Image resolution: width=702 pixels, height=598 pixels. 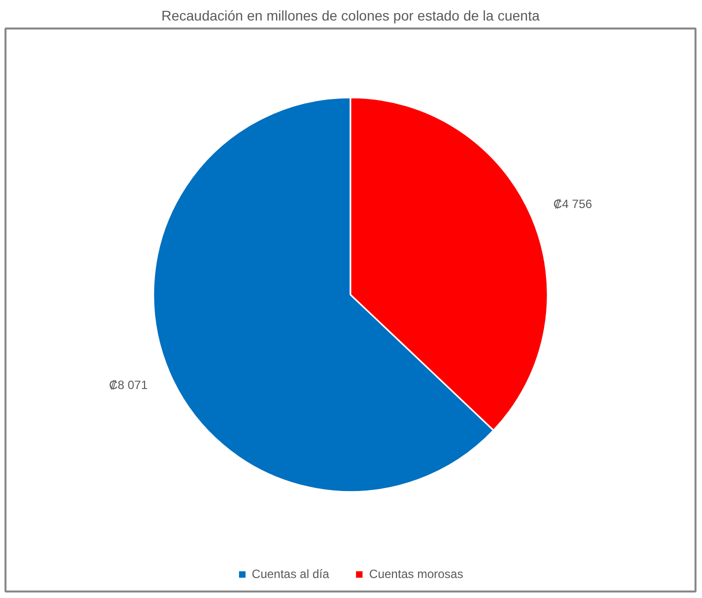 What do you see at coordinates (572, 204) in the screenshot?
I see `data-label: ₡4 756` at bounding box center [572, 204].